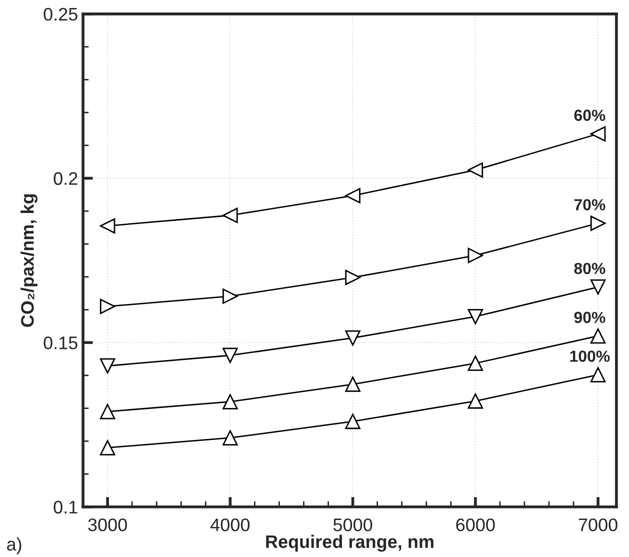 The image size is (629, 557). I want to click on series-label: 90%, so click(590, 318).